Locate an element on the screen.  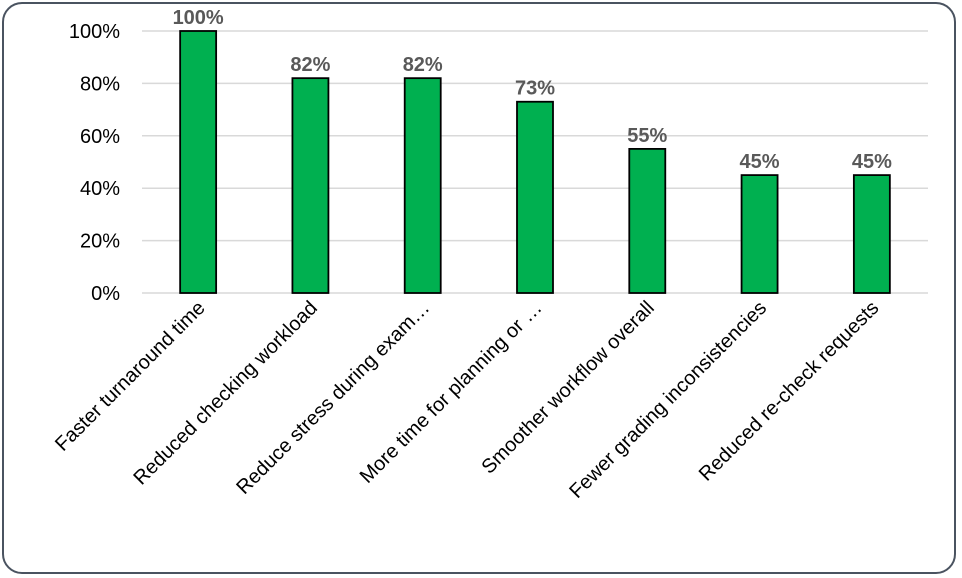
data-label: 73% is located at coordinates (535, 89).